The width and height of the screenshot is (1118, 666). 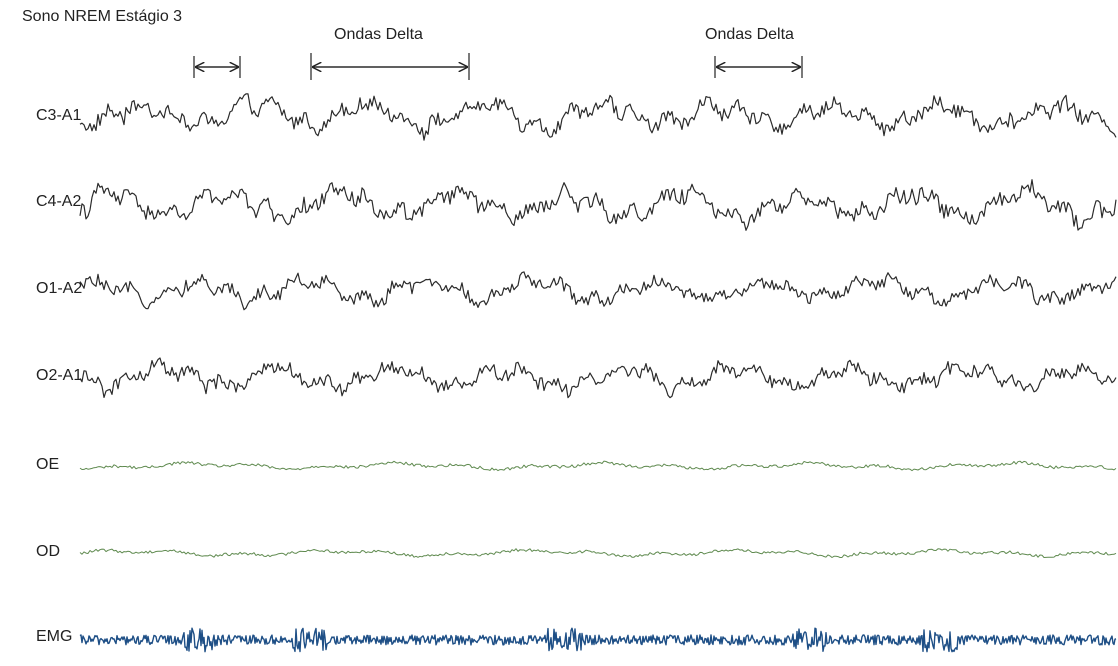 What do you see at coordinates (59, 115) in the screenshot?
I see `channel-label-c3-a1: C3-A1` at bounding box center [59, 115].